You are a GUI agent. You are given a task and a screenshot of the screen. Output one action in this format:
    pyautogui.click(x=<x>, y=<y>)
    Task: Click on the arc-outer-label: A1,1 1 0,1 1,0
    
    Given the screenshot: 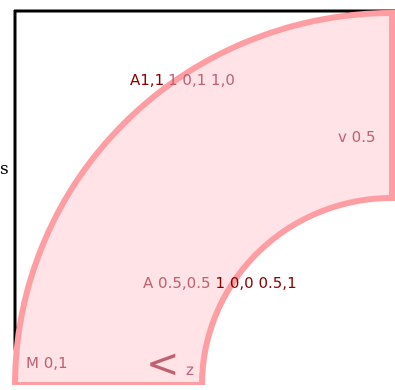 What is the action you would take?
    pyautogui.click(x=182, y=80)
    